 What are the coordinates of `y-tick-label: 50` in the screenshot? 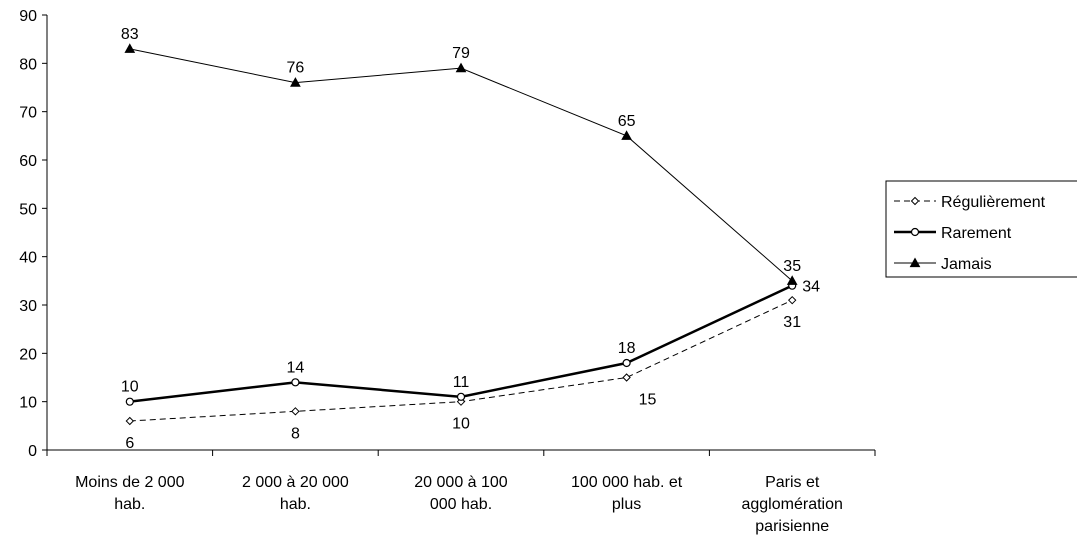 It's located at (28, 209).